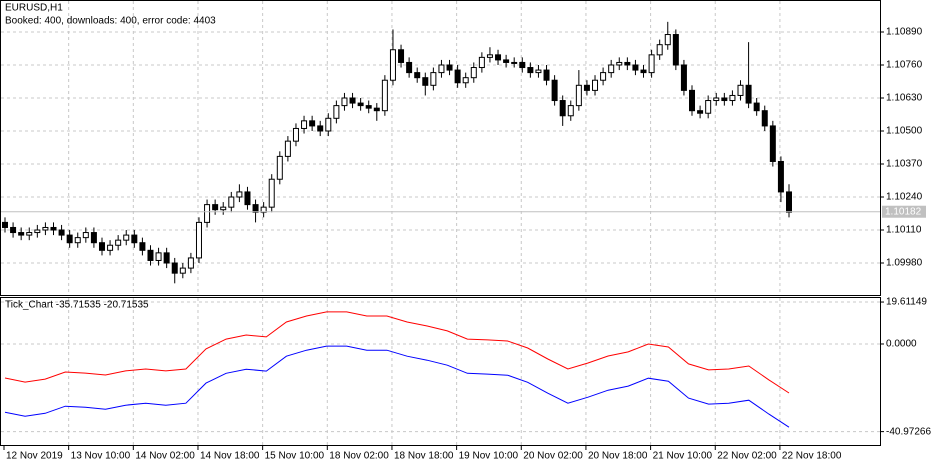 The width and height of the screenshot is (934, 465). Describe the element at coordinates (904, 98) in the screenshot. I see `y-tick-label: 1.10630` at that location.